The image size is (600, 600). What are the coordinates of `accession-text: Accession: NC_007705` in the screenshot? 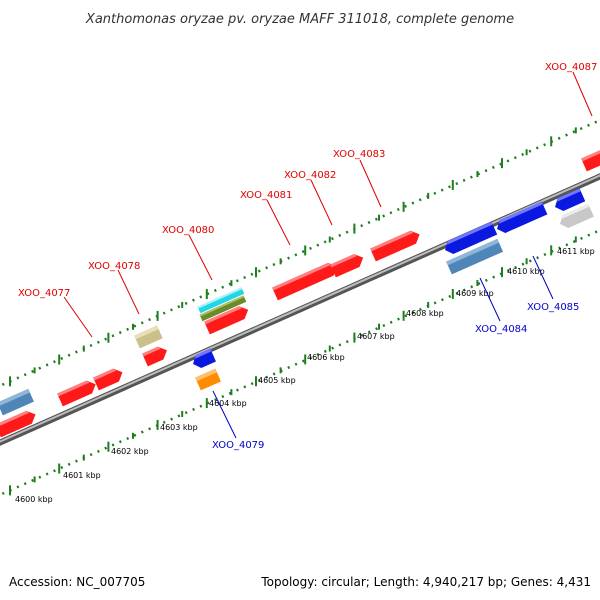 It's located at (77, 582).